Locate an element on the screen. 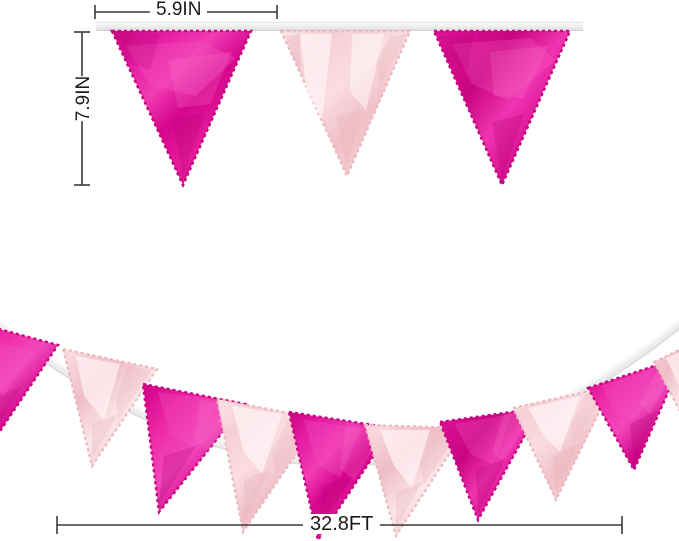 The height and width of the screenshot is (541, 679). dimension-label-height: 7.9IN is located at coordinates (84, 98).